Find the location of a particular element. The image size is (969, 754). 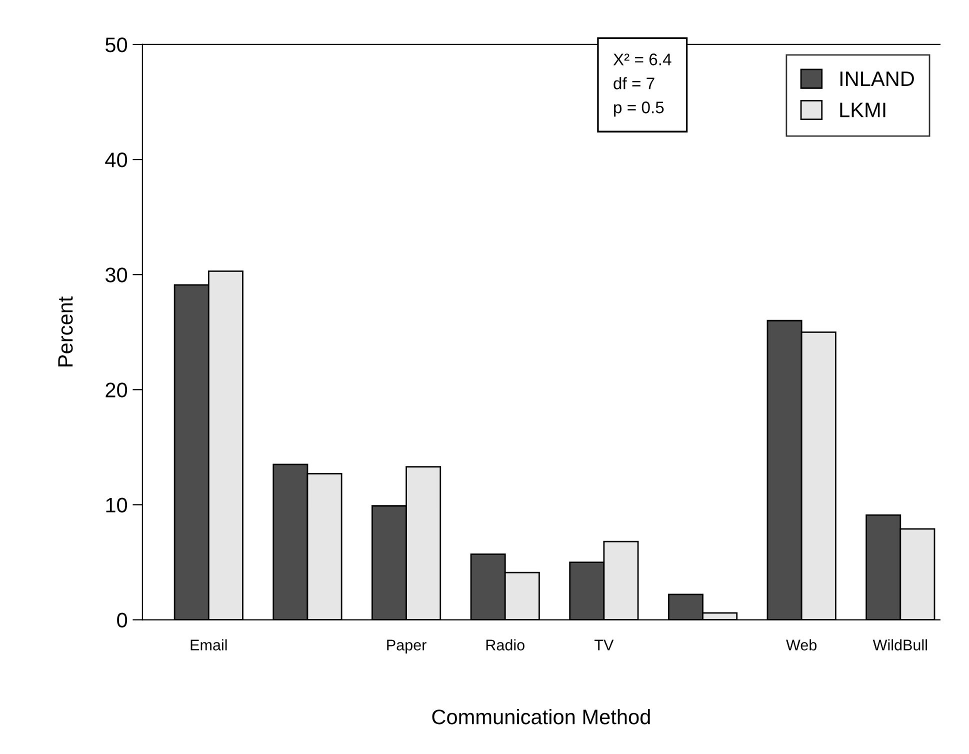

x-tick-label: Radio is located at coordinates (505, 644).